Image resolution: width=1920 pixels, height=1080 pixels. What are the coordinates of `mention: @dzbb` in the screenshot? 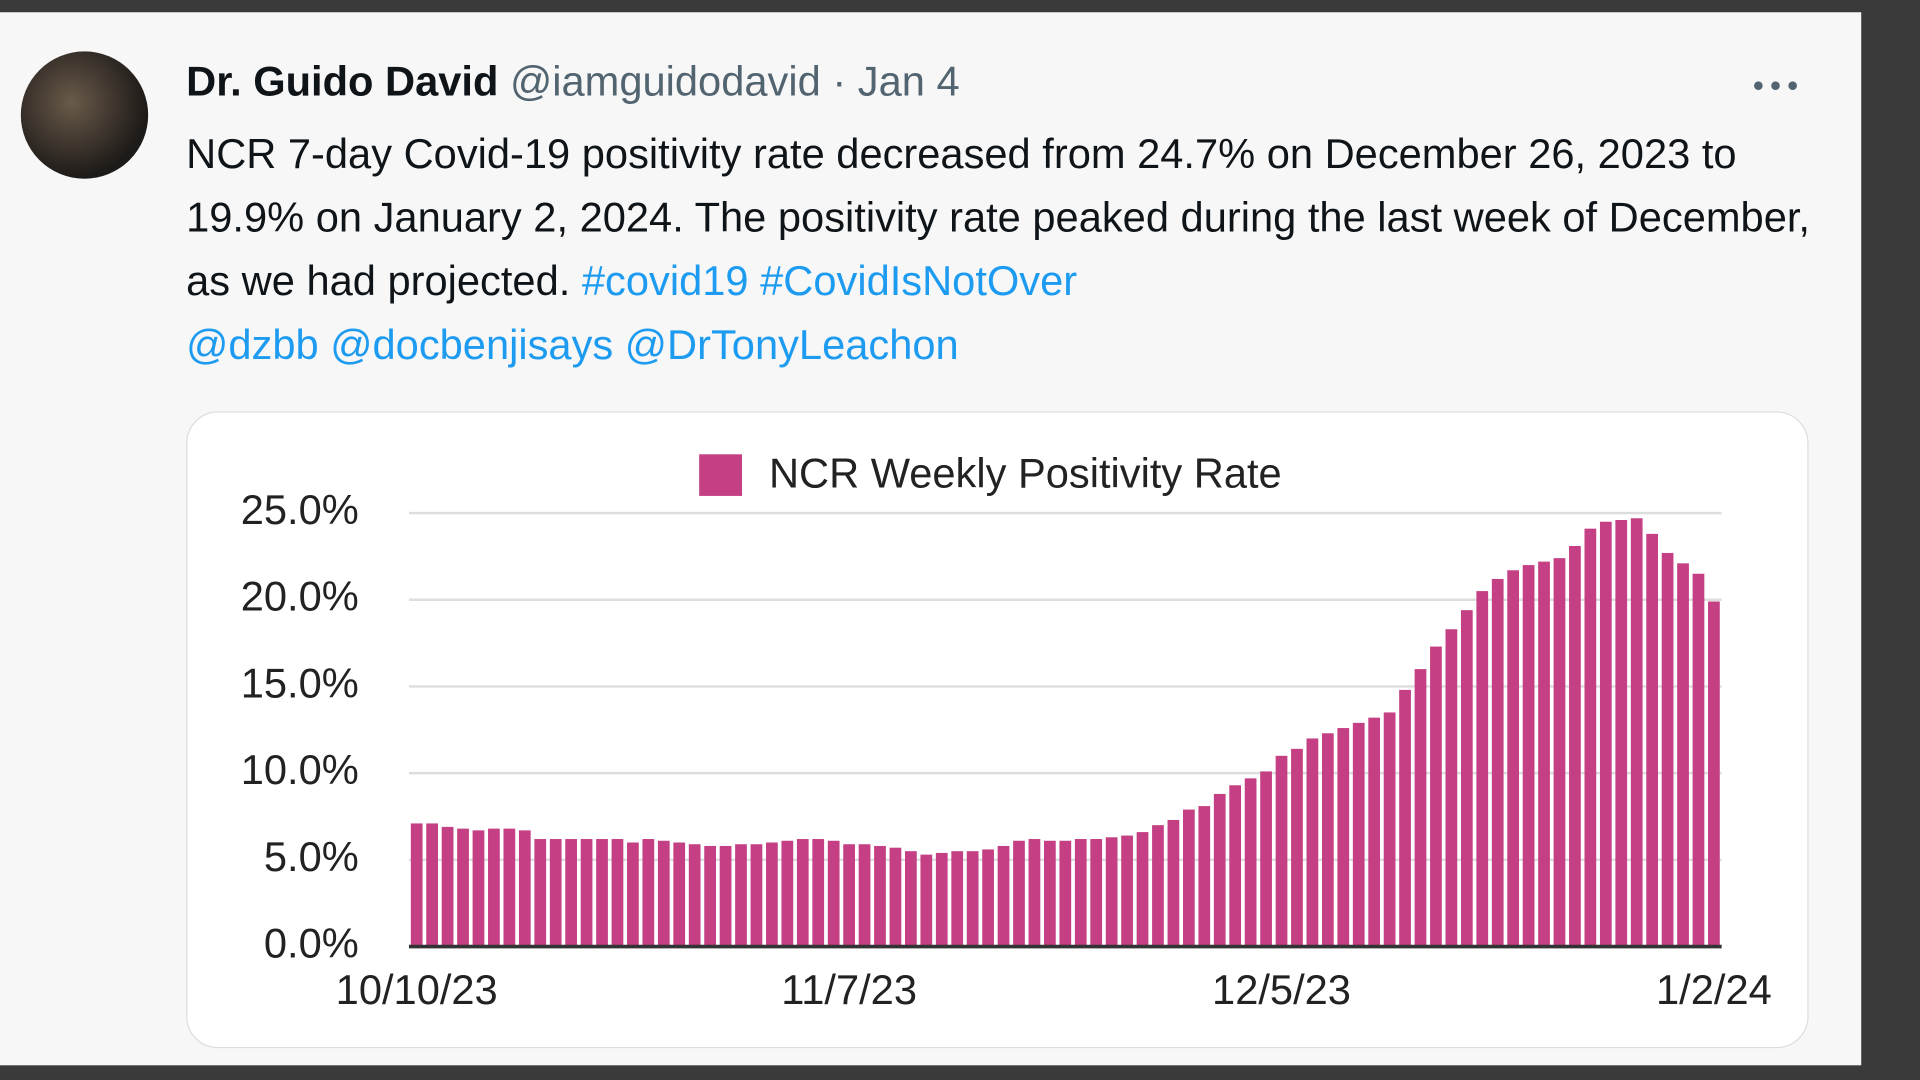 It's located at (252, 345).